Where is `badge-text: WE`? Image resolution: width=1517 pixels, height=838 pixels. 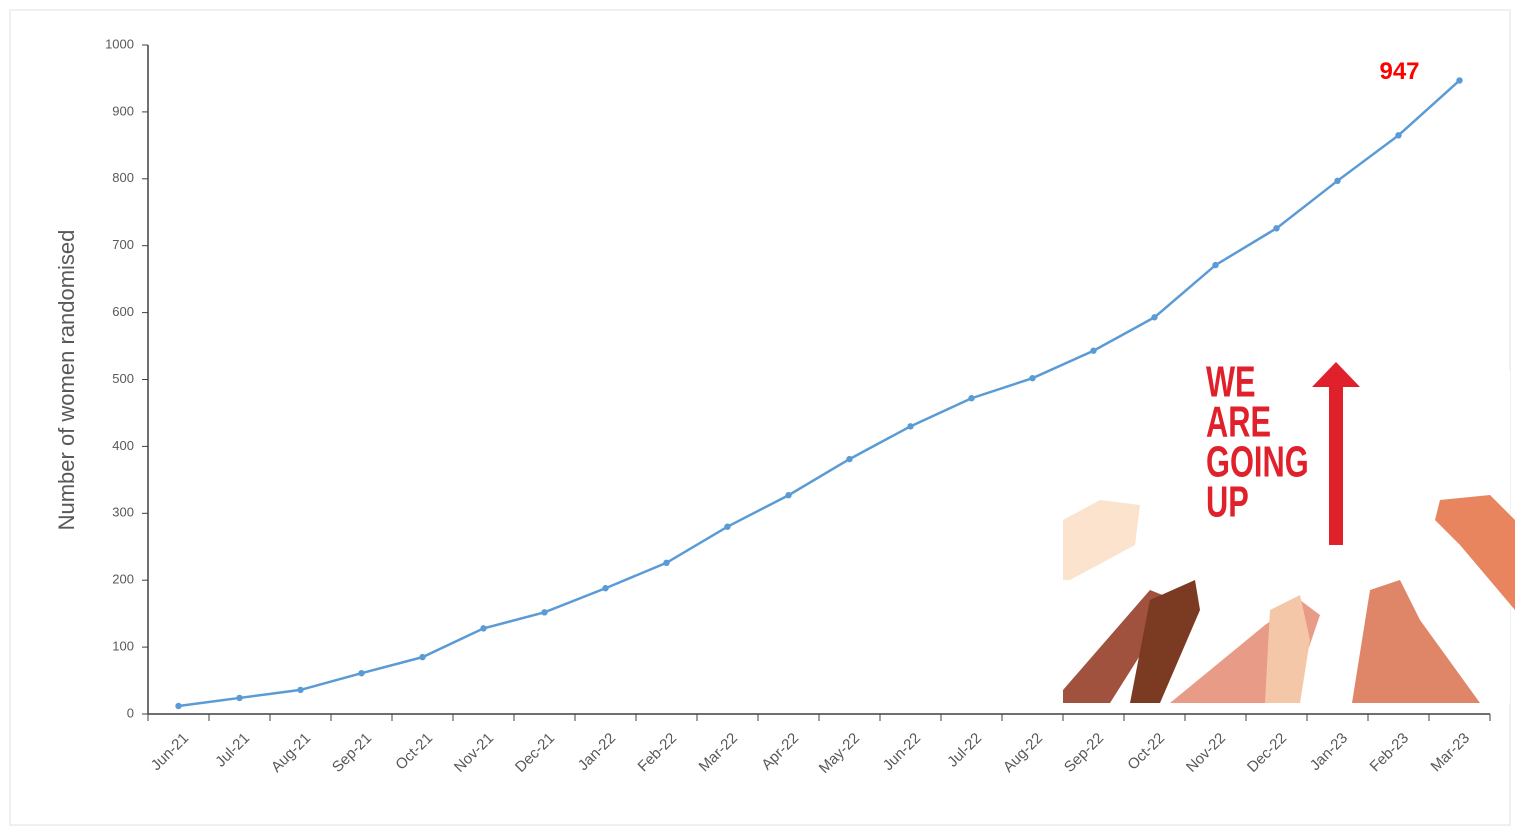 badge-text: WE is located at coordinates (1231, 382).